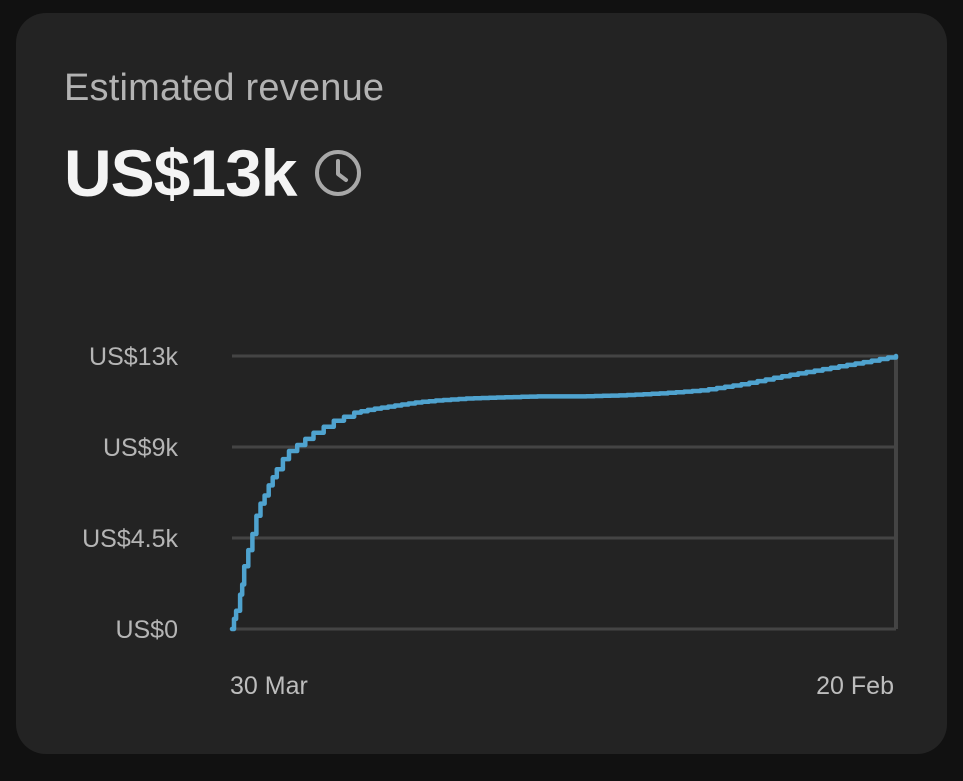 The width and height of the screenshot is (963, 781). Describe the element at coordinates (269, 686) in the screenshot. I see `x-tick-label-start: 30 Mar` at that location.